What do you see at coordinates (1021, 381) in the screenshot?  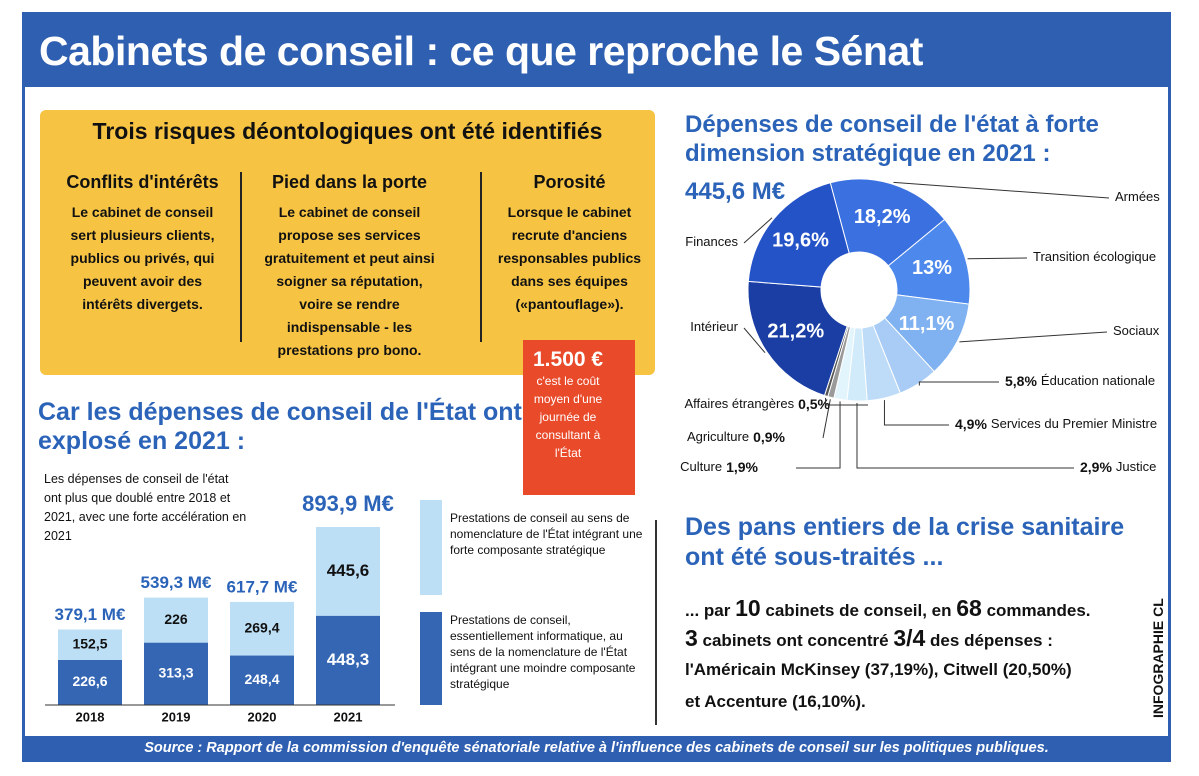 I see `slice-value-label: 5,8%` at bounding box center [1021, 381].